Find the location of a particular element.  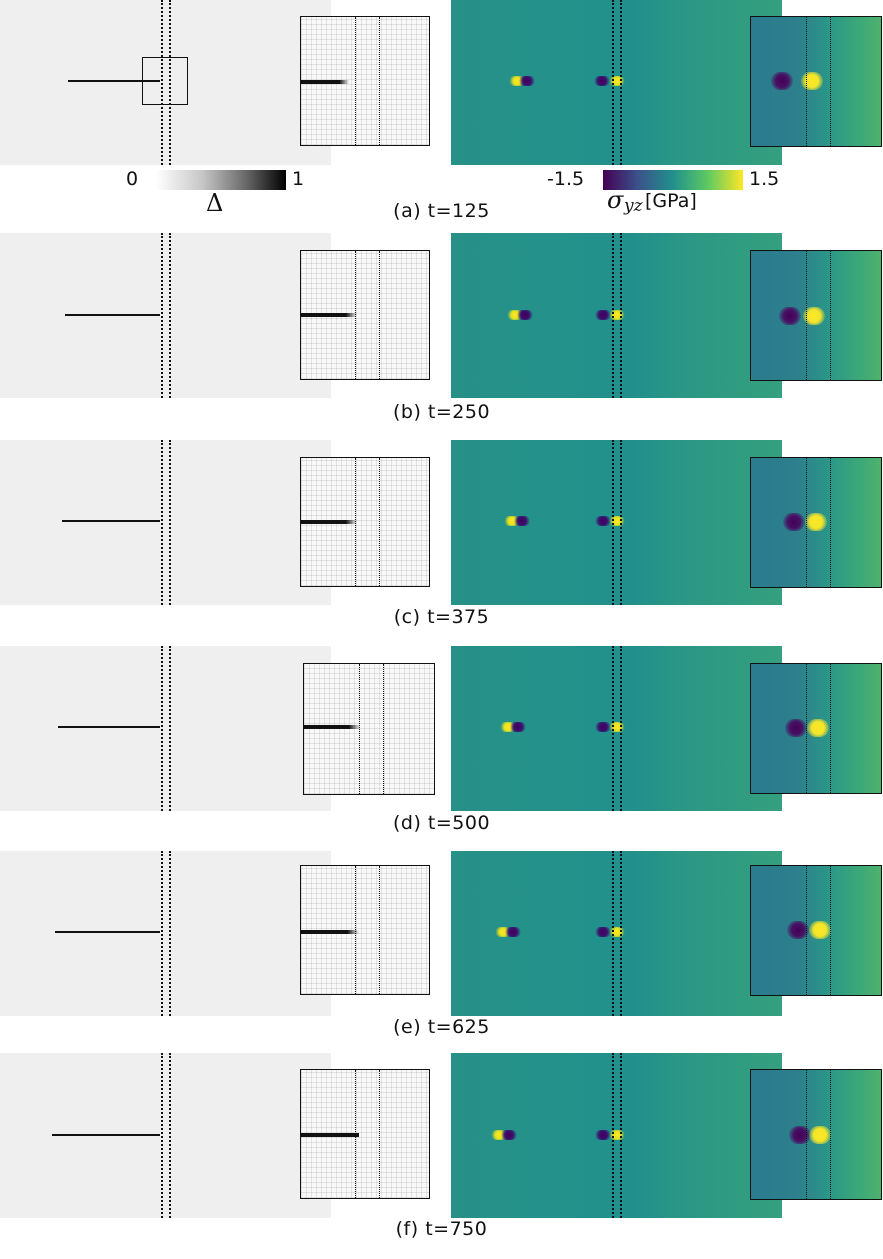

zoom-region-box is located at coordinates (165, 81).